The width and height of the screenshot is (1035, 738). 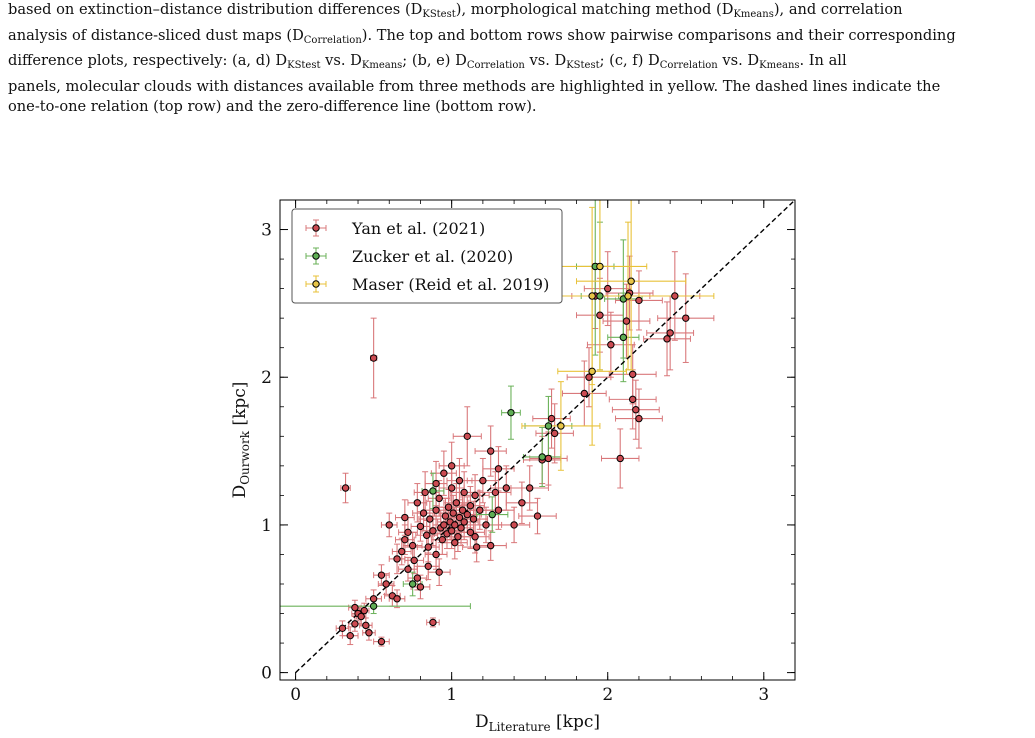 I want to click on y-tick-label: 3, so click(x=266, y=231).